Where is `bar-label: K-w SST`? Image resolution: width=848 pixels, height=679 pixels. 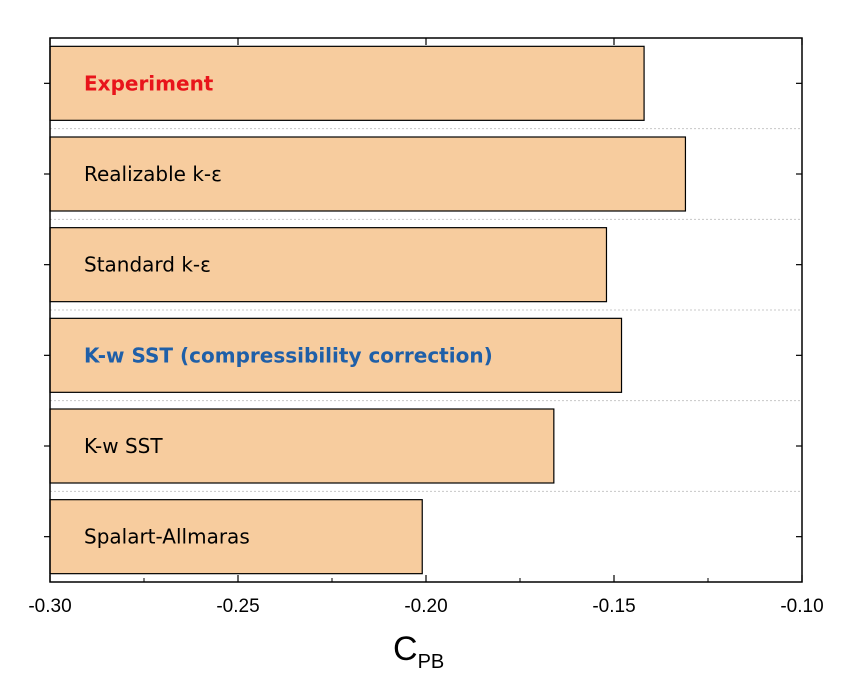
bar-label: K-w SST is located at coordinates (123, 446).